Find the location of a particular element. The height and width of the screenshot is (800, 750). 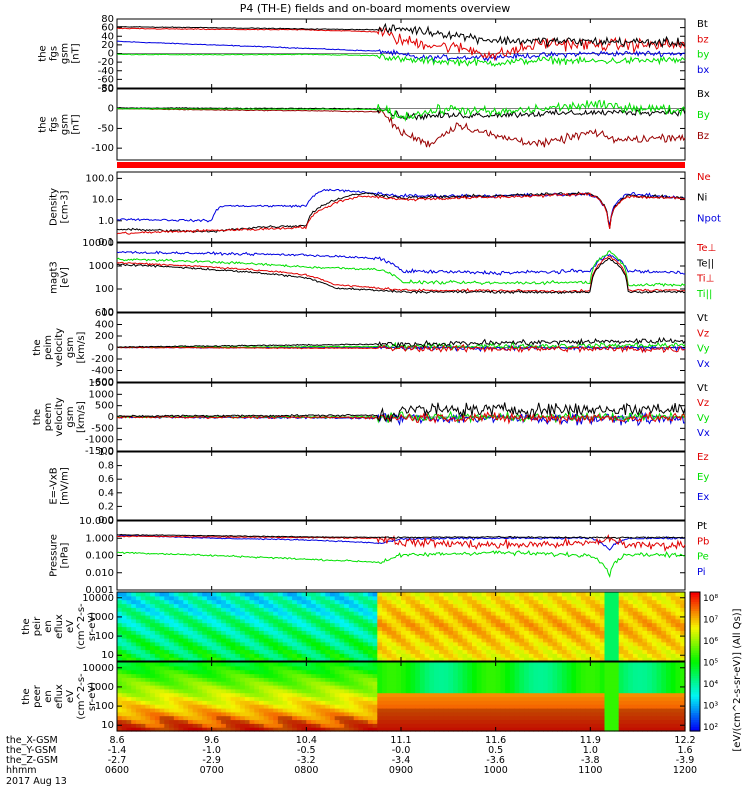

y-tick-label: -200 is located at coordinates (102, 359).